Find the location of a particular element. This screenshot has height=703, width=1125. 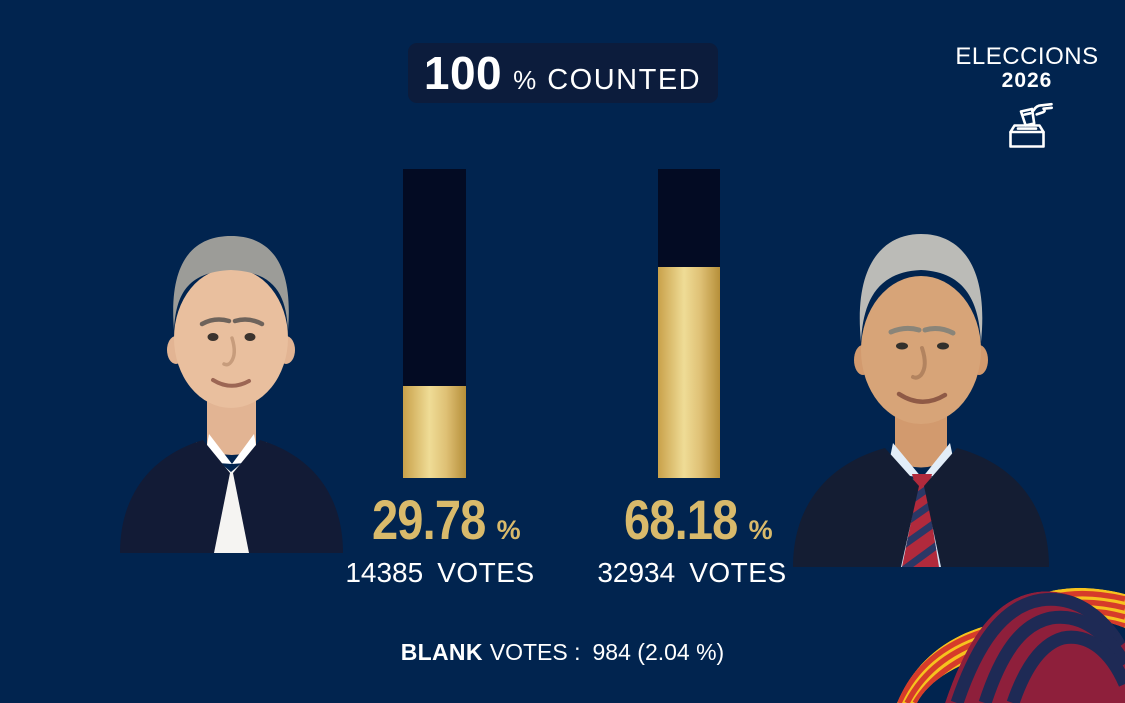

result-left: 29.78% 14385 VOTES is located at coordinates (440, 540).